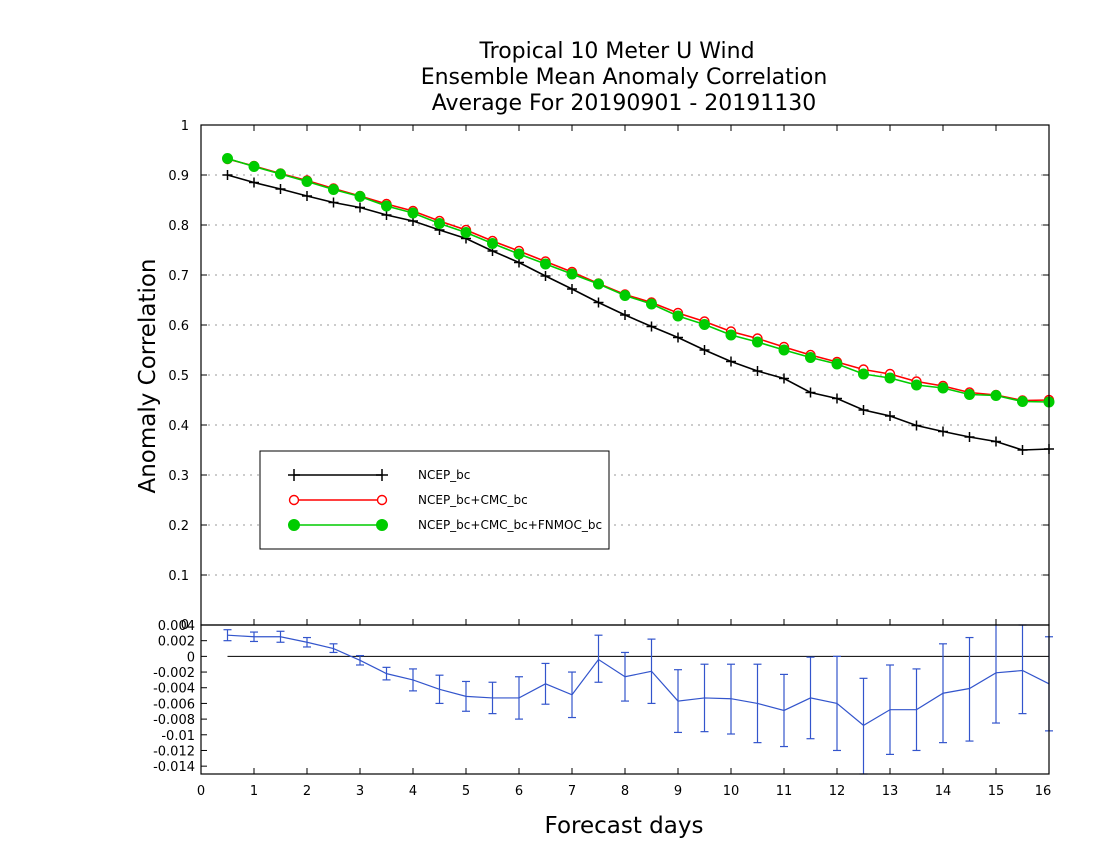 The height and width of the screenshot is (850, 1100). What do you see at coordinates (191, 657) in the screenshot?
I see `bottom-y-tick-label: 0` at bounding box center [191, 657].